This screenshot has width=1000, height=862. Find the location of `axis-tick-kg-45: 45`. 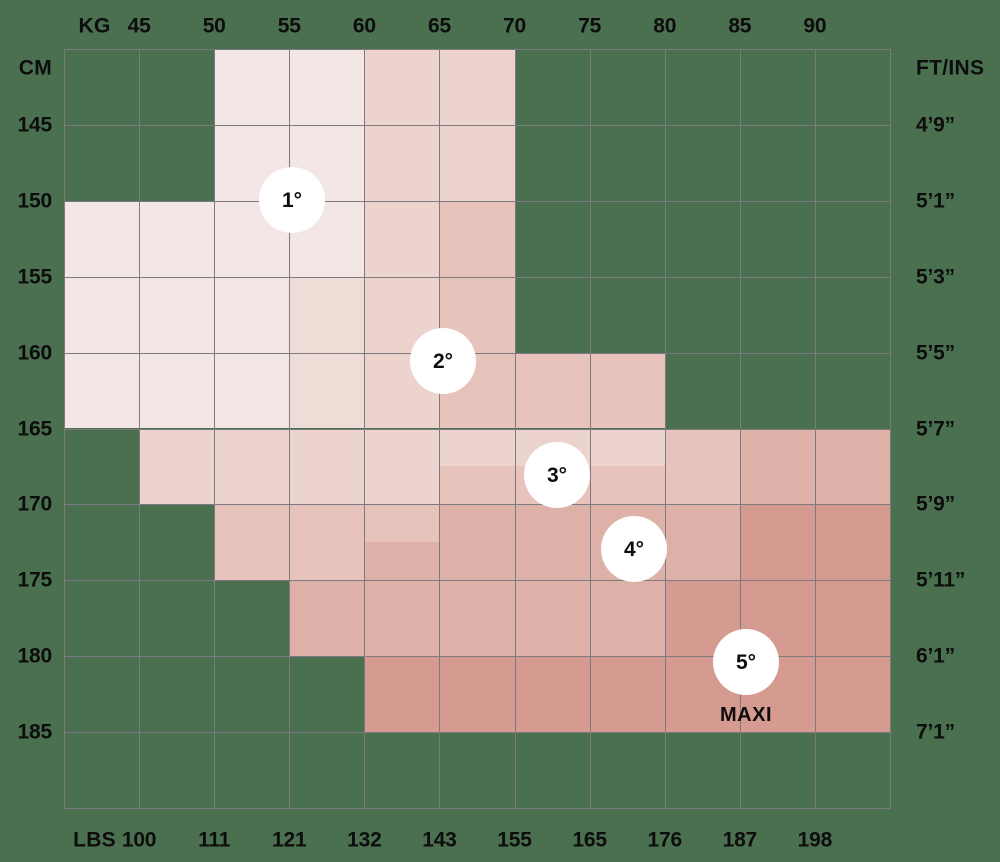

axis-tick-kg-45: 45 is located at coordinates (139, 26).